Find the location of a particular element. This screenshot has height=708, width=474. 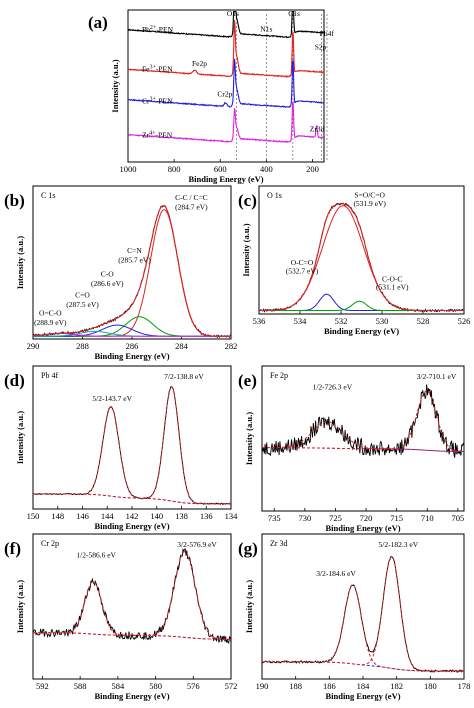

x-axis-label-a: Binding Energy (eV) is located at coordinates (225, 179).